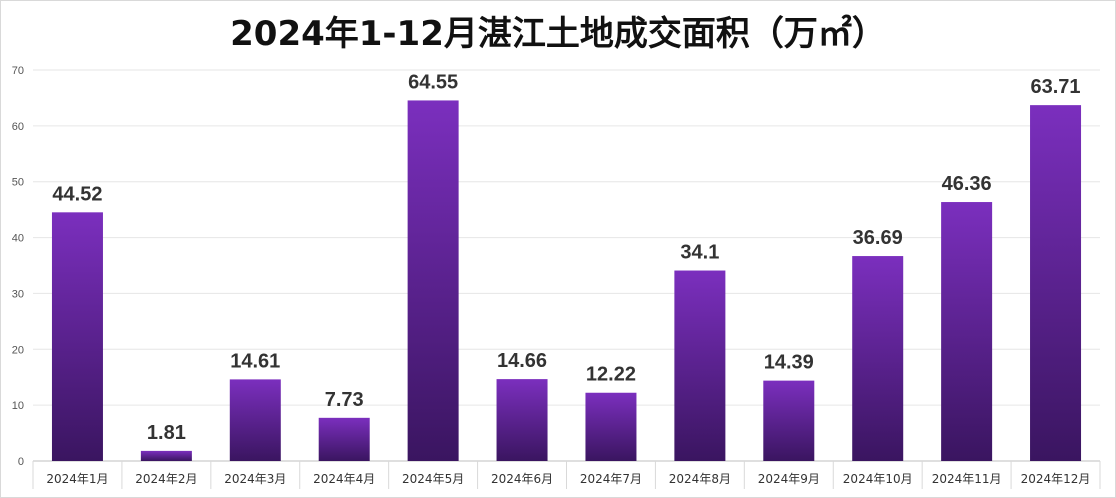  I want to click on chart-title: 2024年1-12月湛江土地成交面积（万㎡）, so click(558, 34).